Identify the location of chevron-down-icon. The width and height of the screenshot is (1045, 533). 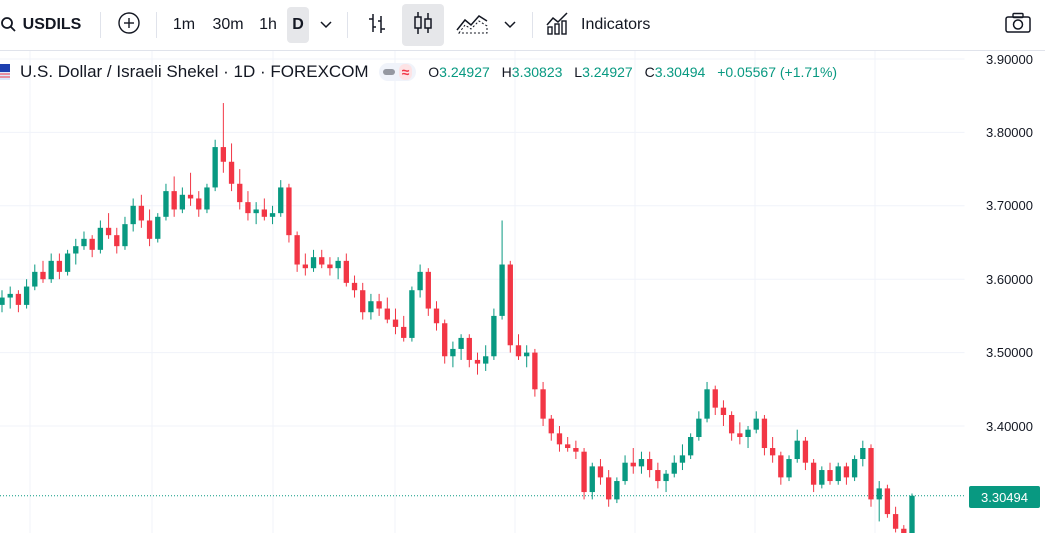
(326, 25).